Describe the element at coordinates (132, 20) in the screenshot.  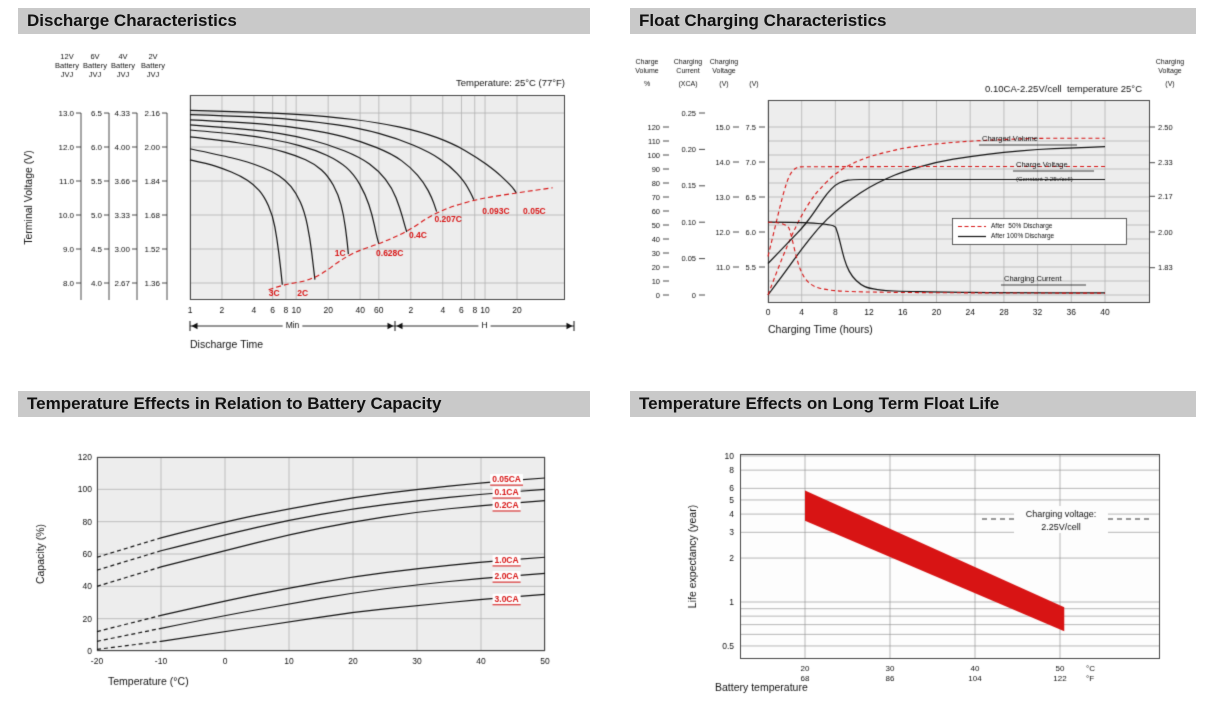
I see `discharge-title-text: Discharge Characteristics` at that location.